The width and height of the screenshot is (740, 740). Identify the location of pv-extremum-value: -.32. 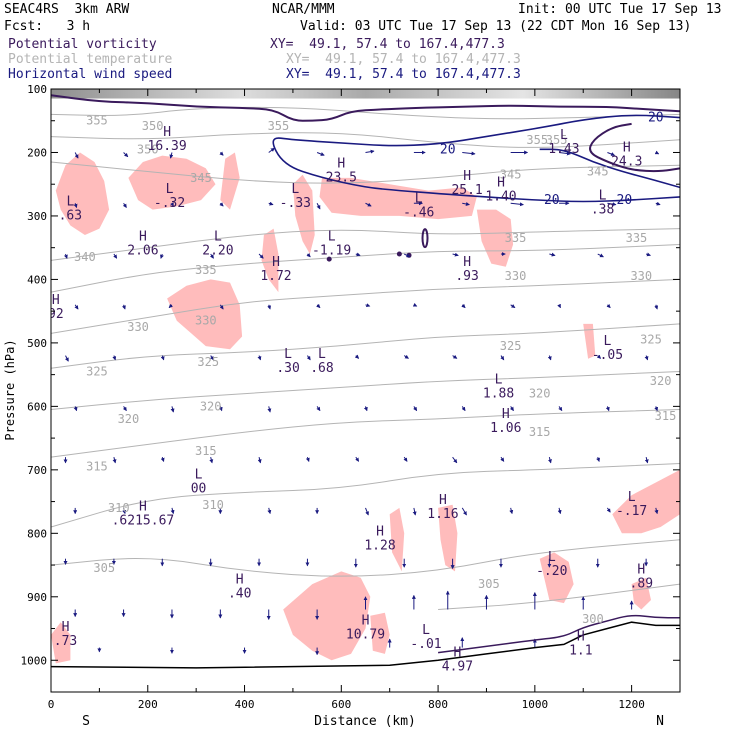
(169, 203).